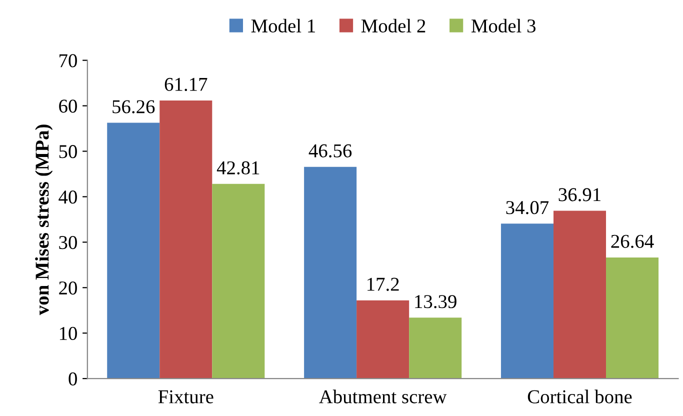 The image size is (683, 416). I want to click on x-tick-label: Abutment screw, so click(383, 397).